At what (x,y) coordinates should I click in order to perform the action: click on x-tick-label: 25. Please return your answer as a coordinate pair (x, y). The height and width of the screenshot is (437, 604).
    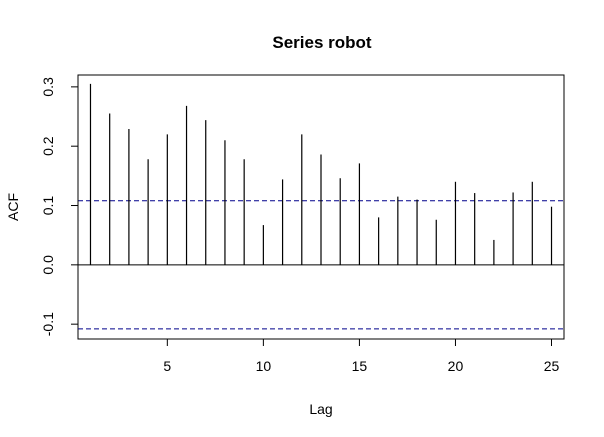
    Looking at the image, I should click on (552, 366).